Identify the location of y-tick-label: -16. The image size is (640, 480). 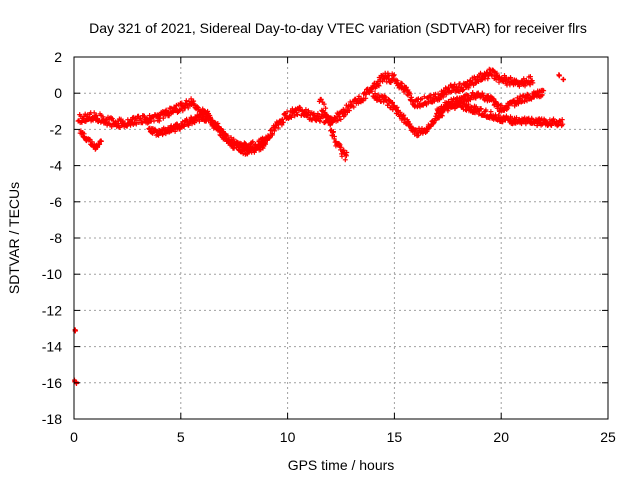
(52, 383).